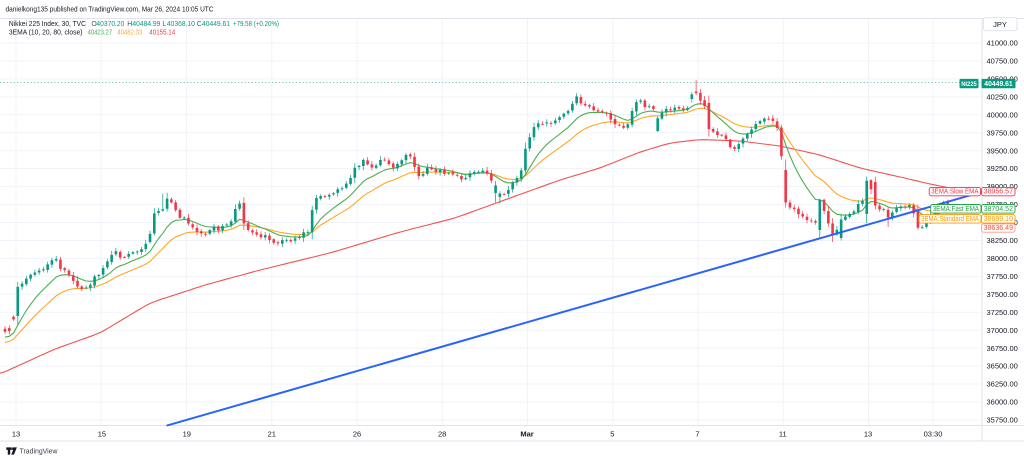  Describe the element at coordinates (697, 434) in the screenshot. I see `svg-text: 7` at that location.